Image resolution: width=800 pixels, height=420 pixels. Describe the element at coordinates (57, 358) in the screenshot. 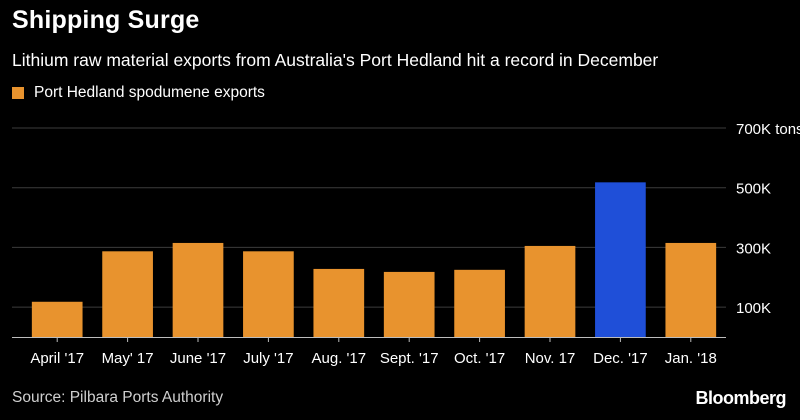

I see `x-tick-label: April '17` at that location.